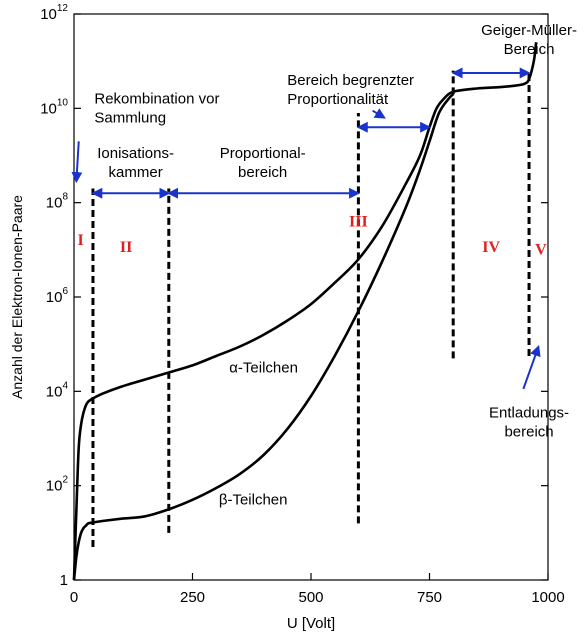 This screenshot has height=640, width=588. What do you see at coordinates (253, 500) in the screenshot?
I see `beta-series-label: β-Teilchen` at bounding box center [253, 500].